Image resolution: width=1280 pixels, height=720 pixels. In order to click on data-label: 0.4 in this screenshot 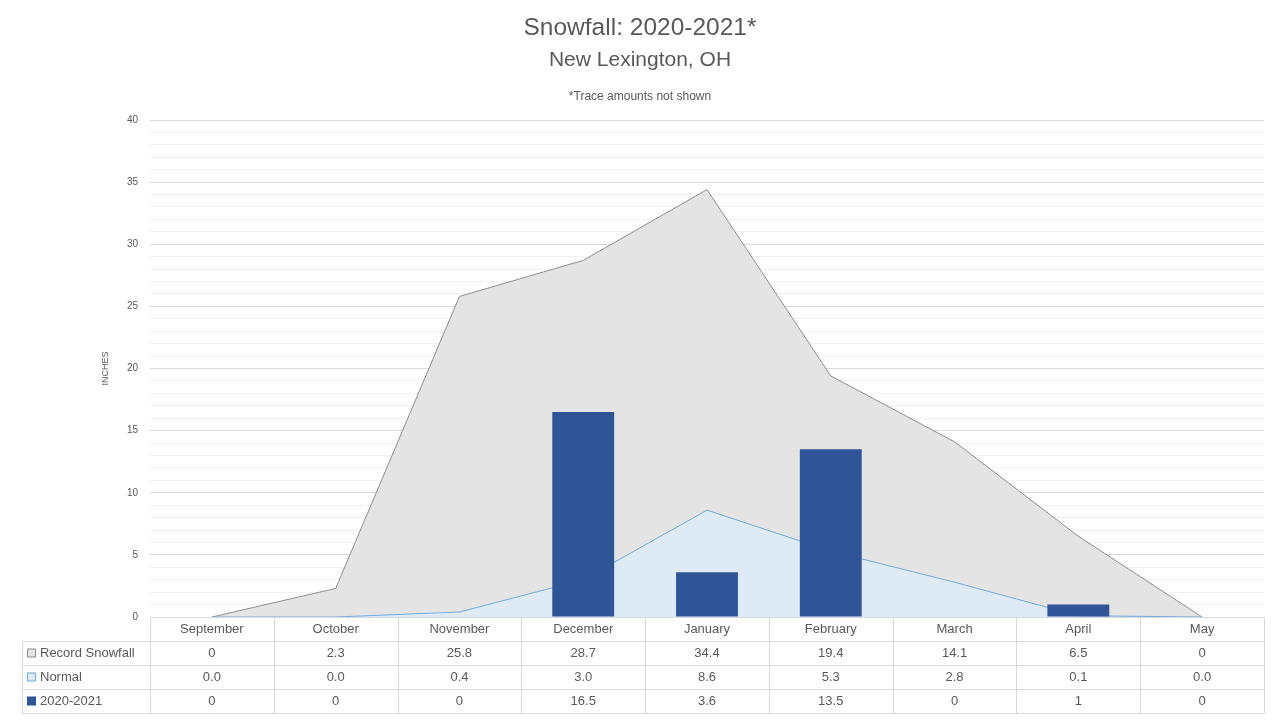, I will do `click(459, 677)`.